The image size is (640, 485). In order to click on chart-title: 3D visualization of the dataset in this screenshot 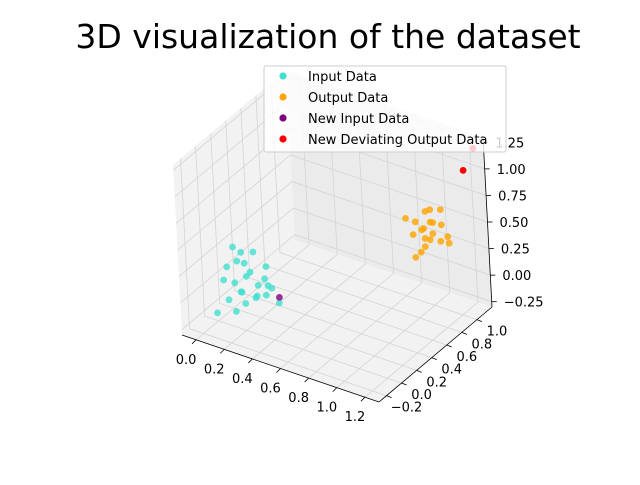, I will do `click(327, 36)`.